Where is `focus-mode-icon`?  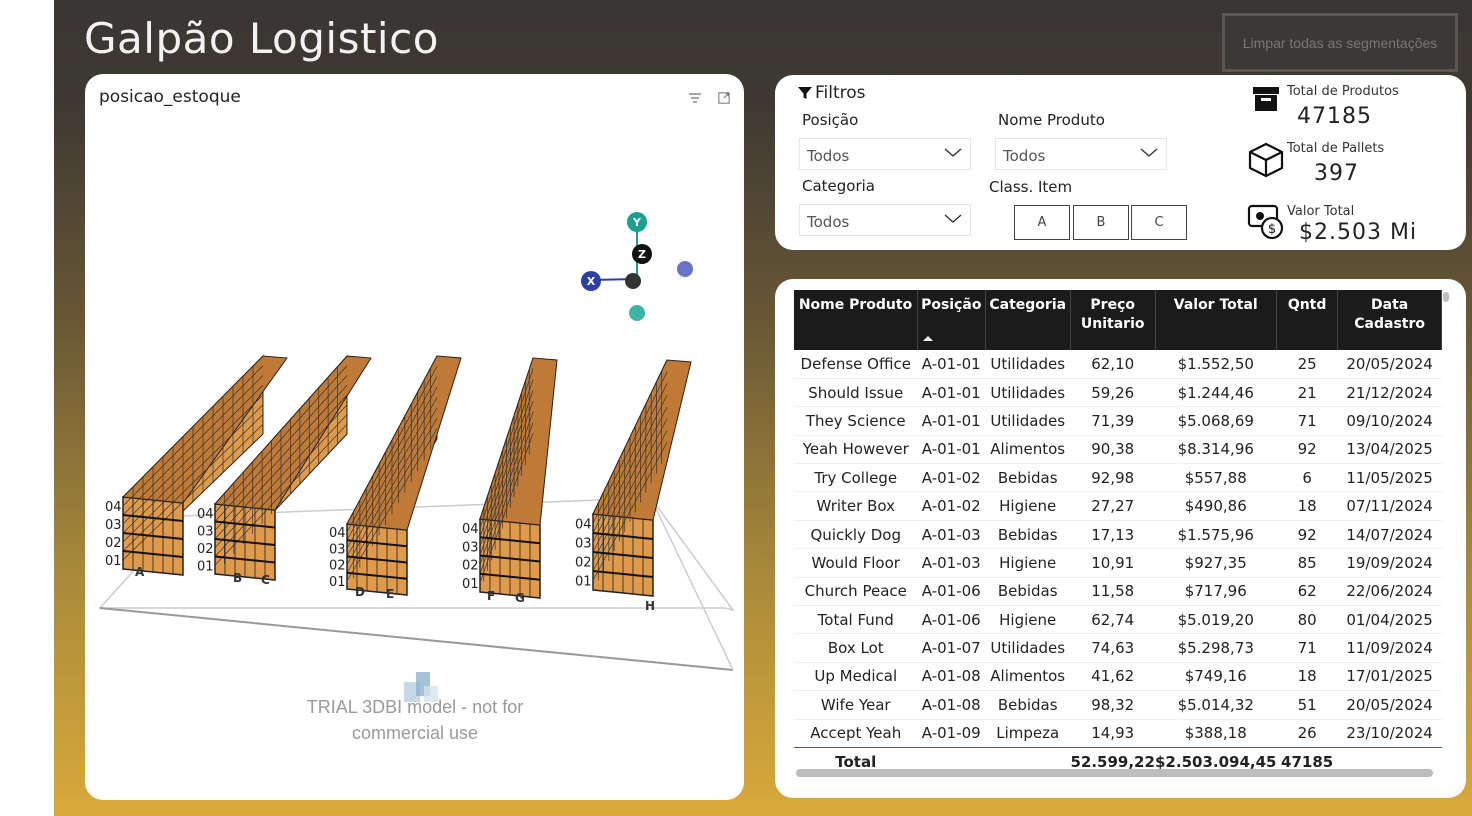 focus-mode-icon is located at coordinates (724, 98).